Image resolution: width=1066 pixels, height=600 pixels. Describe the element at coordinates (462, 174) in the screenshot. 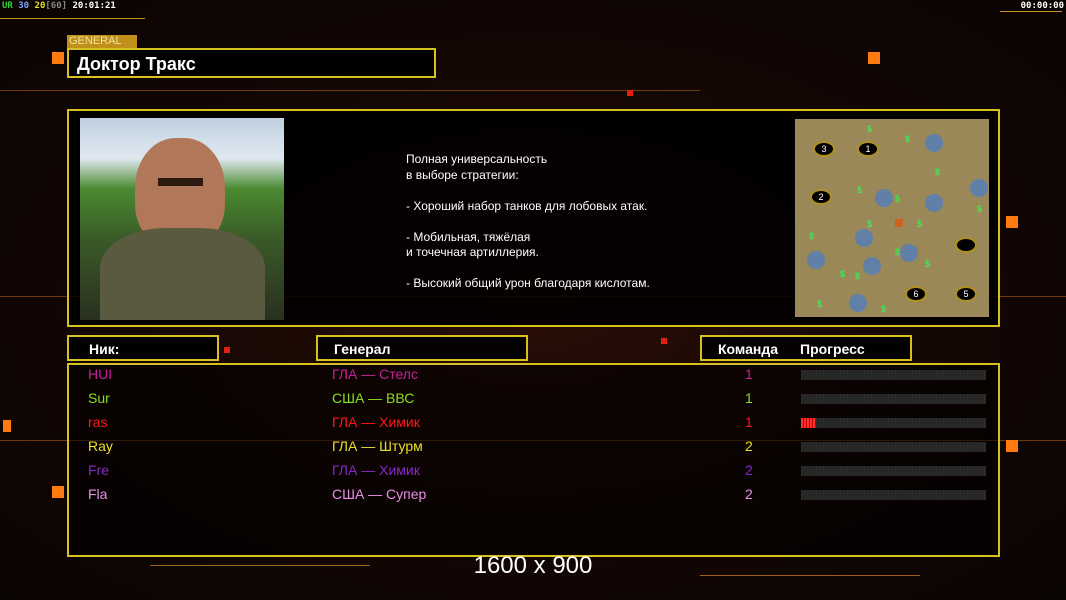

I see `description-line: в выборе стратегии:` at that location.